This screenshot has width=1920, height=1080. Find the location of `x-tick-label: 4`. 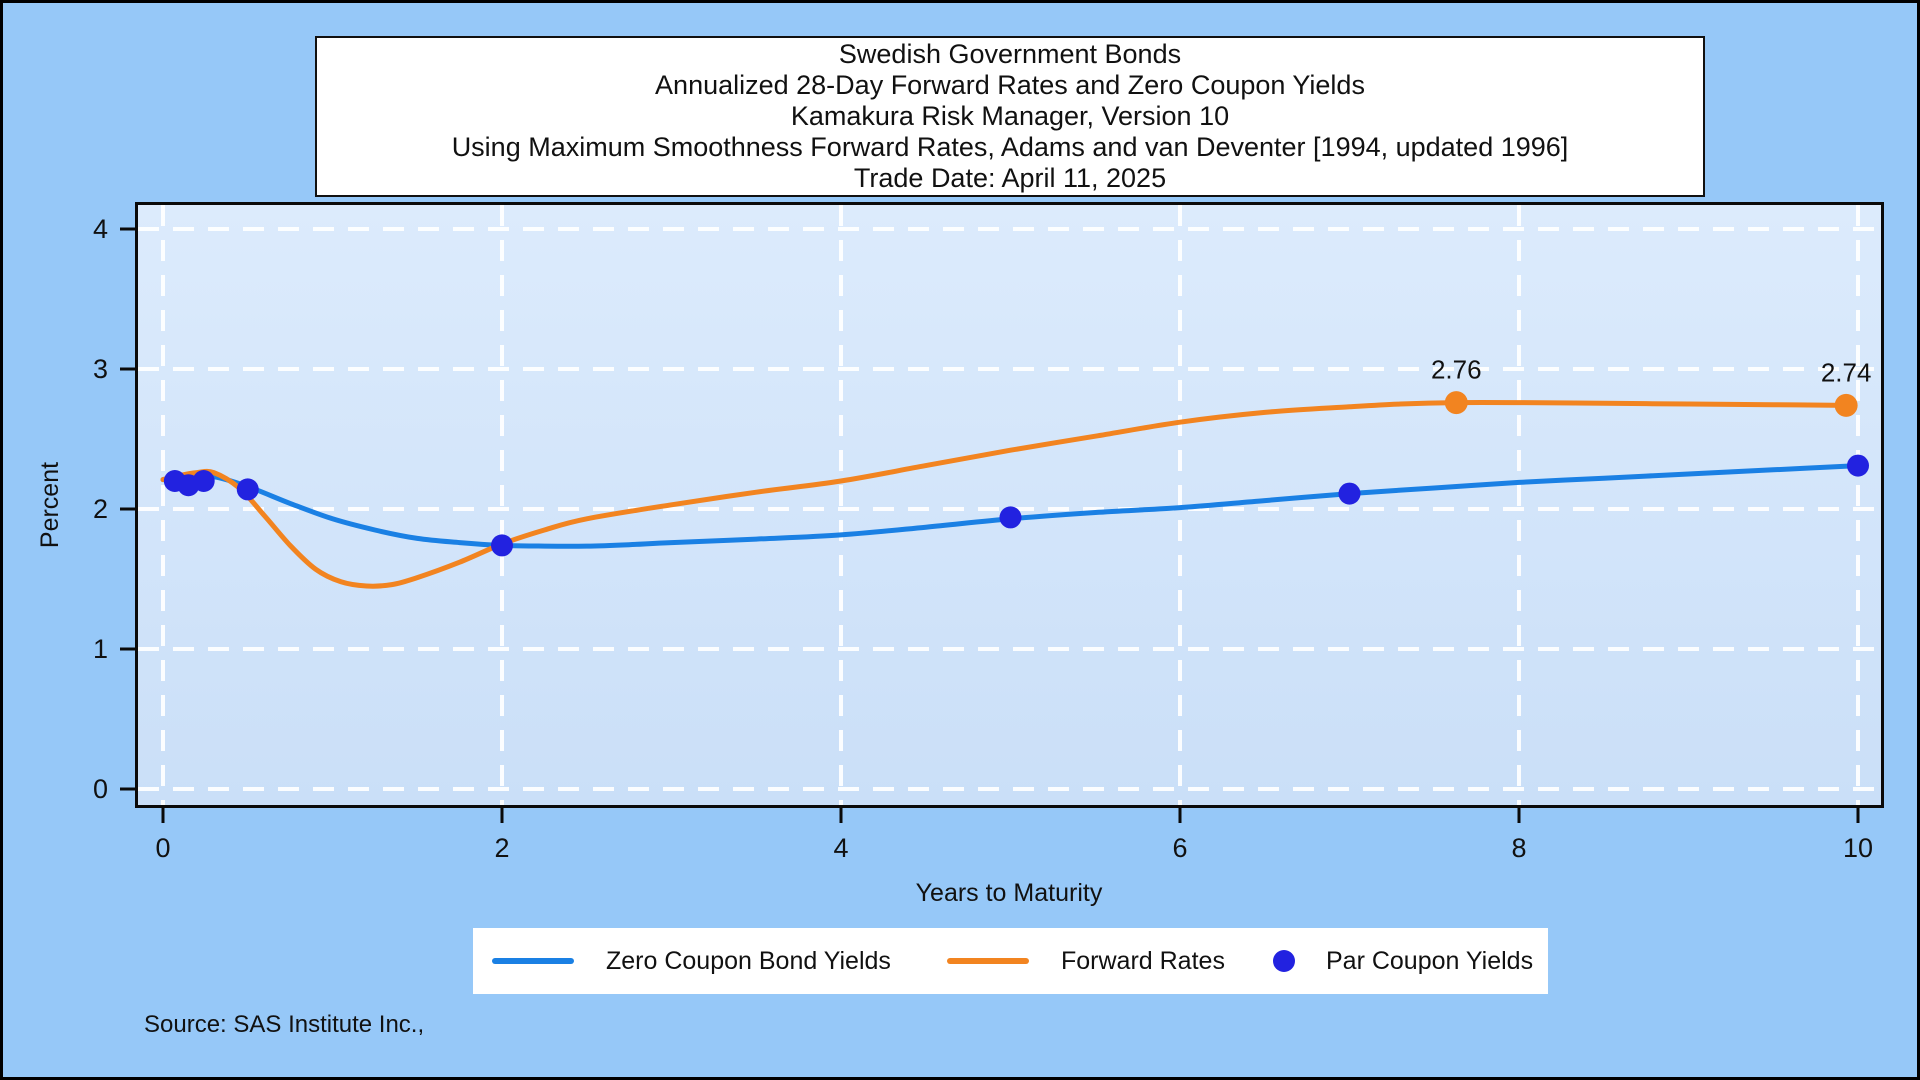

x-tick-label: 4 is located at coordinates (840, 848).